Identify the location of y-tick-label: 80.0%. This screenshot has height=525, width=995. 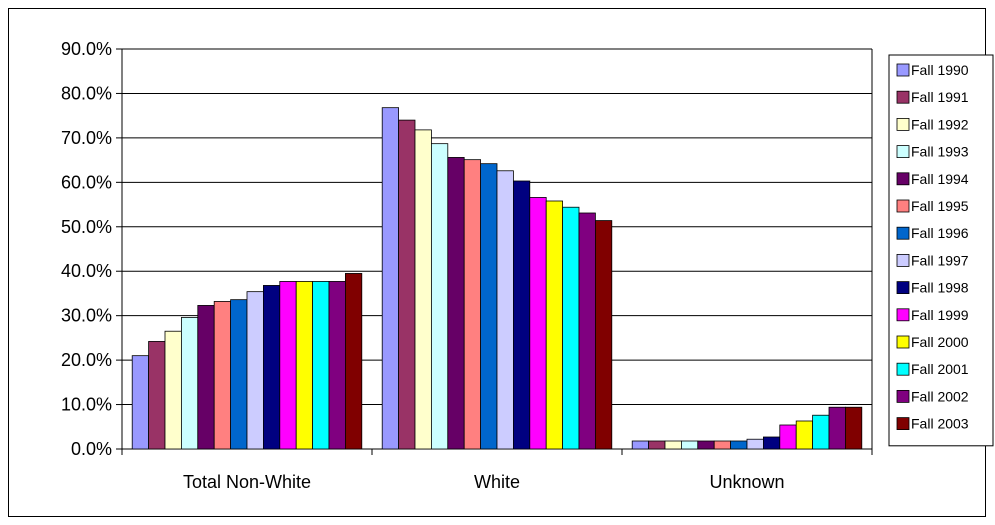
(86, 93).